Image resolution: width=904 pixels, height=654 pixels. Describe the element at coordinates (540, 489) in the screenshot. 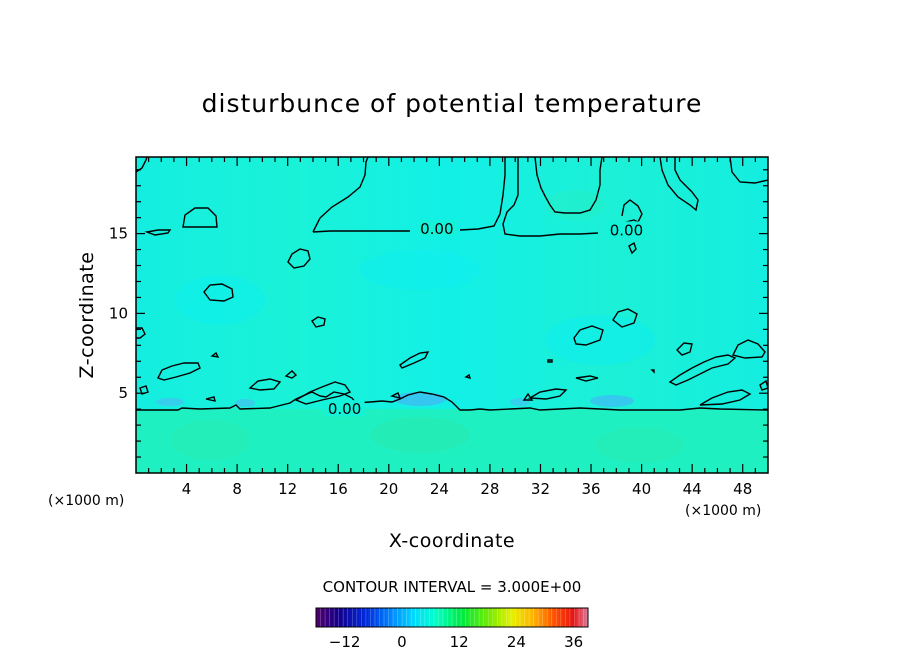

I see `x-tick-label: 32` at that location.